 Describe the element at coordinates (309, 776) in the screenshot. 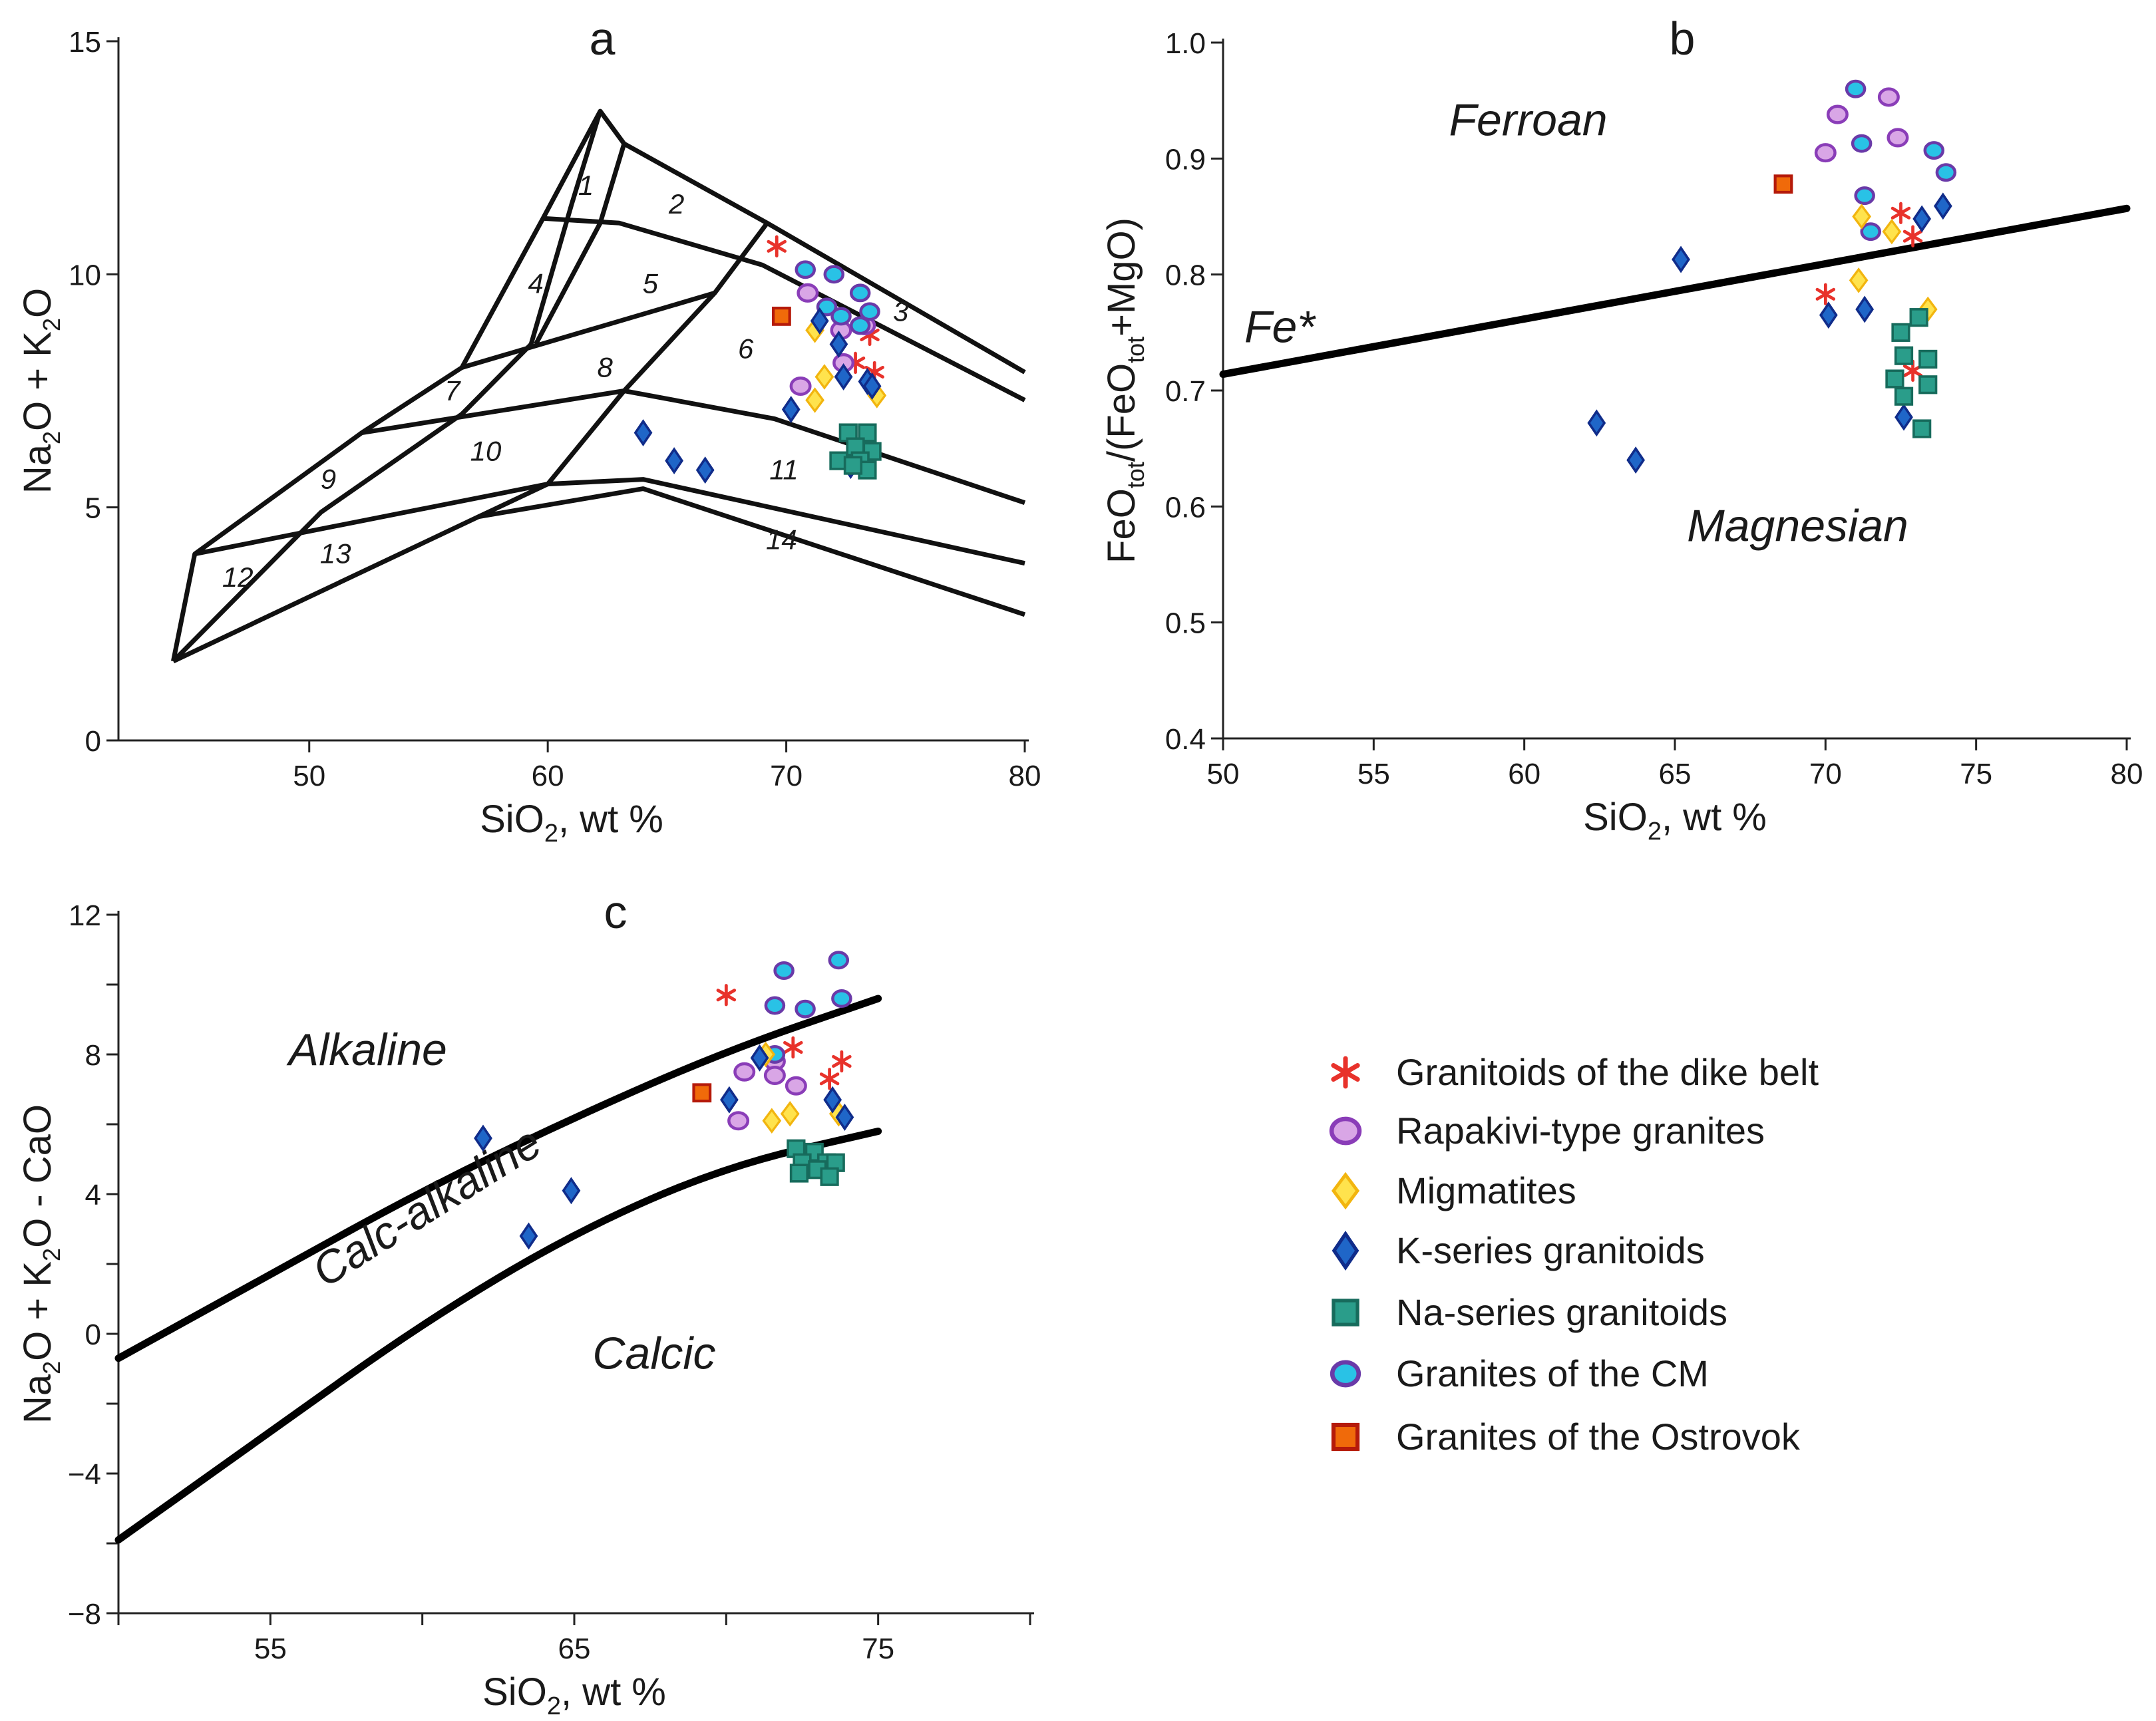

I see `x-tick-label: 50` at that location.